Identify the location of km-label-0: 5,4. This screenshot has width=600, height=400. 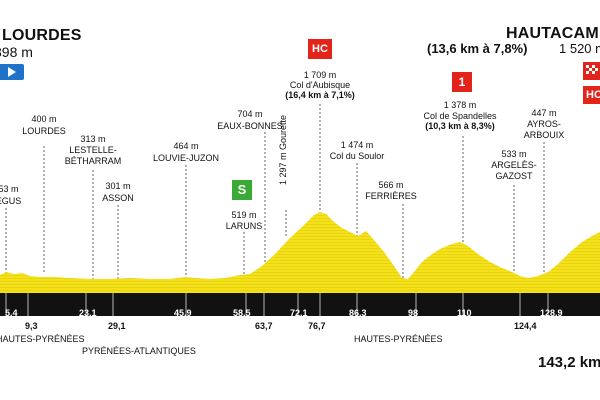
(11, 313).